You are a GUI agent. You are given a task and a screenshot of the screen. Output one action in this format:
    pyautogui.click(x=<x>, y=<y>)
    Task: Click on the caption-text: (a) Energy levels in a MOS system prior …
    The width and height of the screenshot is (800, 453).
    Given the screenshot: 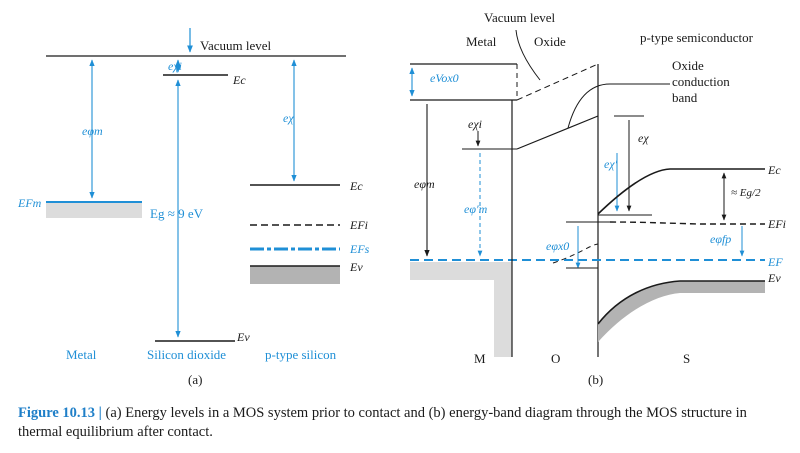 What is the action you would take?
    pyautogui.click(x=382, y=422)
    